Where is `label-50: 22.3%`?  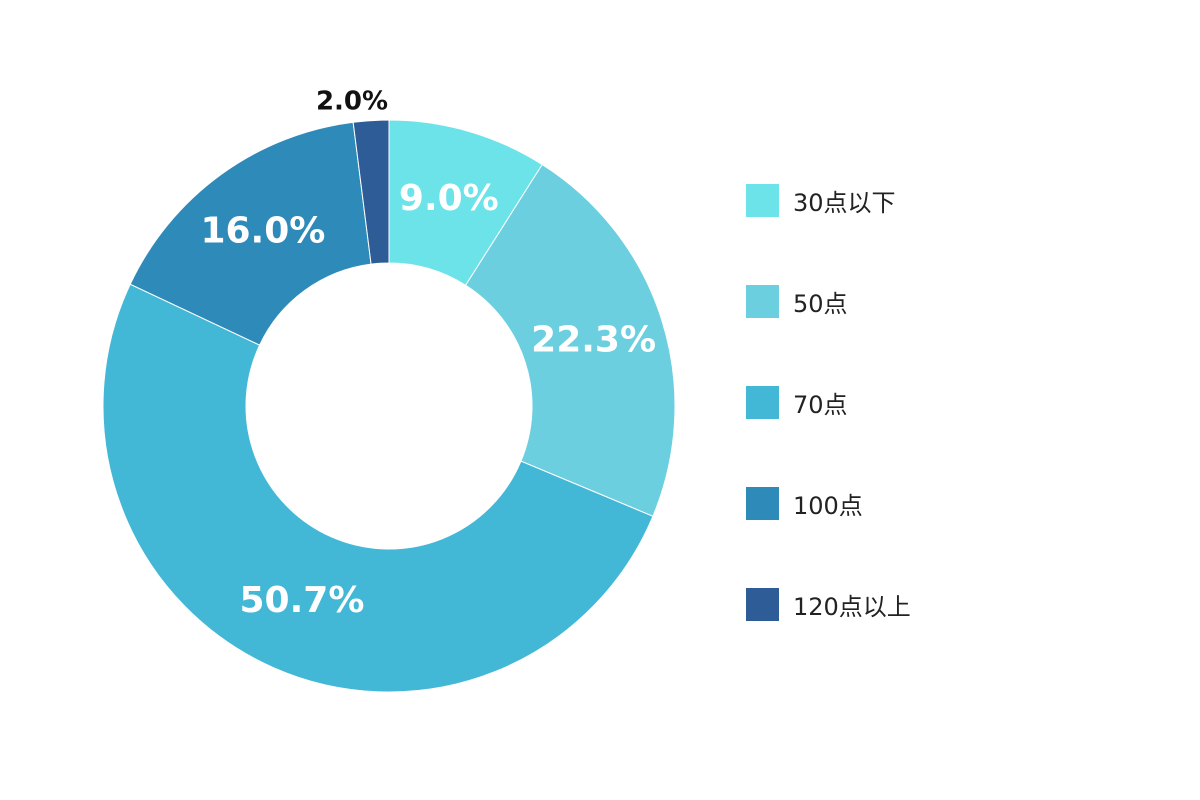 label-50: 22.3% is located at coordinates (593, 340).